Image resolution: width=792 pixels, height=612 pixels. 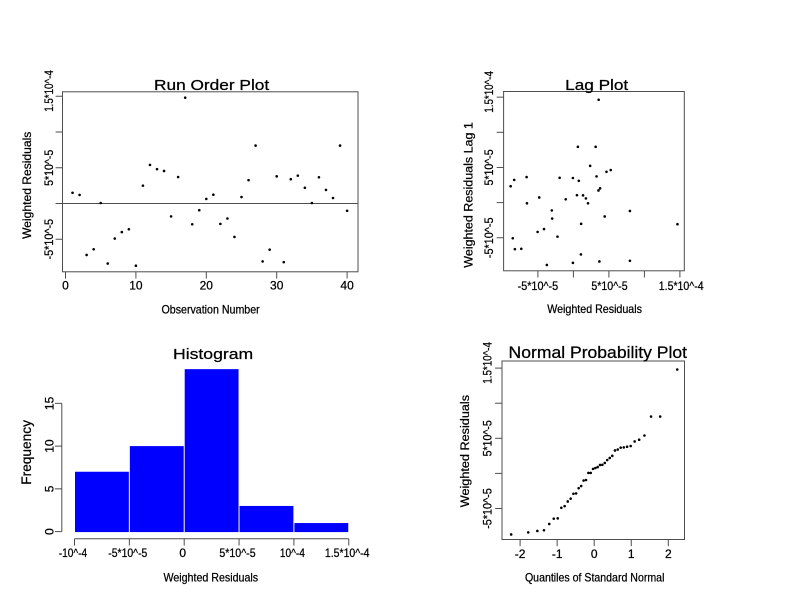 I want to click on svg-text: 20, so click(x=207, y=286).